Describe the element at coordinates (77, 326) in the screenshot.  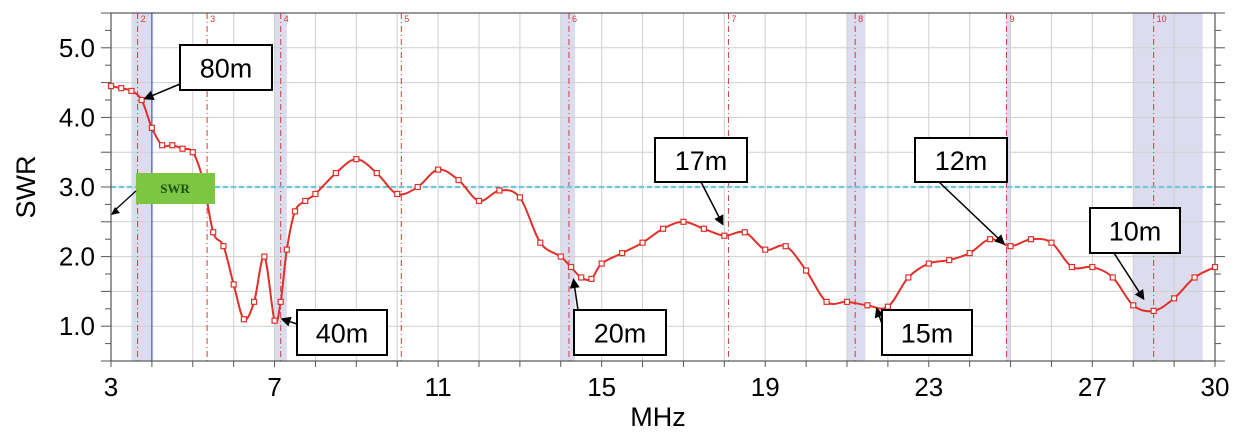
I see `y-tick-label: 1.0` at that location.